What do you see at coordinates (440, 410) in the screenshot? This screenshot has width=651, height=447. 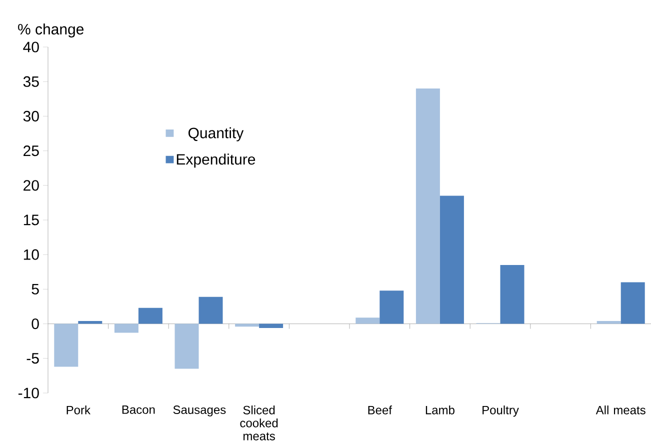 I see `x-tick-label: Lamb` at bounding box center [440, 410].